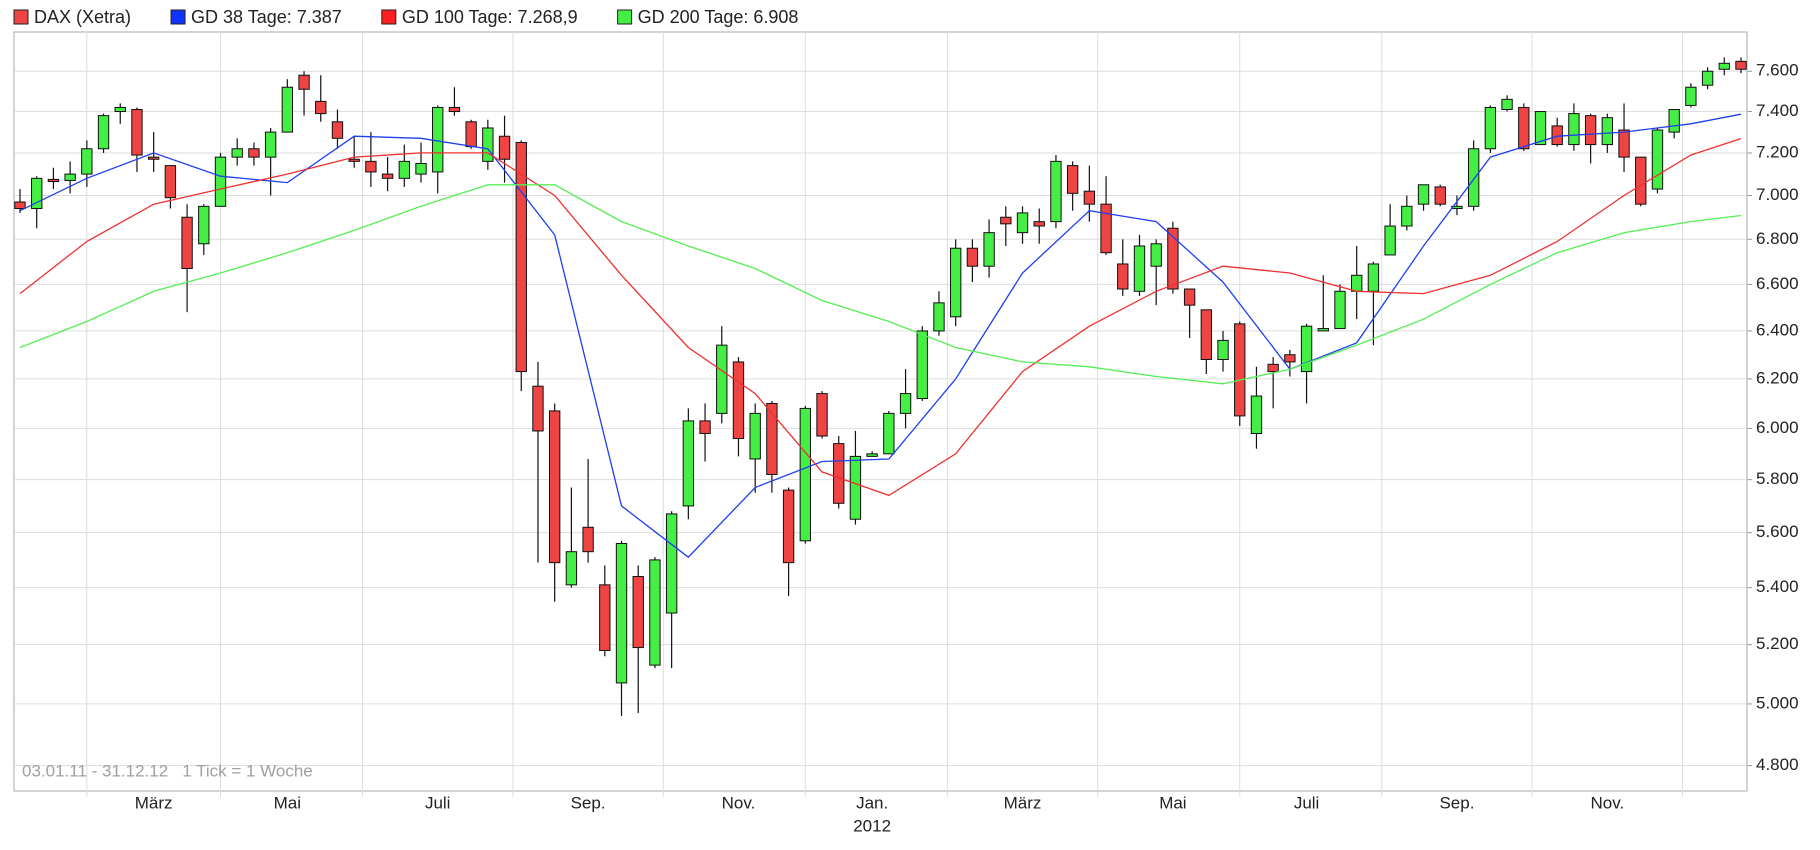  Describe the element at coordinates (266, 17) in the screenshot. I see `legend-label: GD 38 Tage: 7.387` at that location.